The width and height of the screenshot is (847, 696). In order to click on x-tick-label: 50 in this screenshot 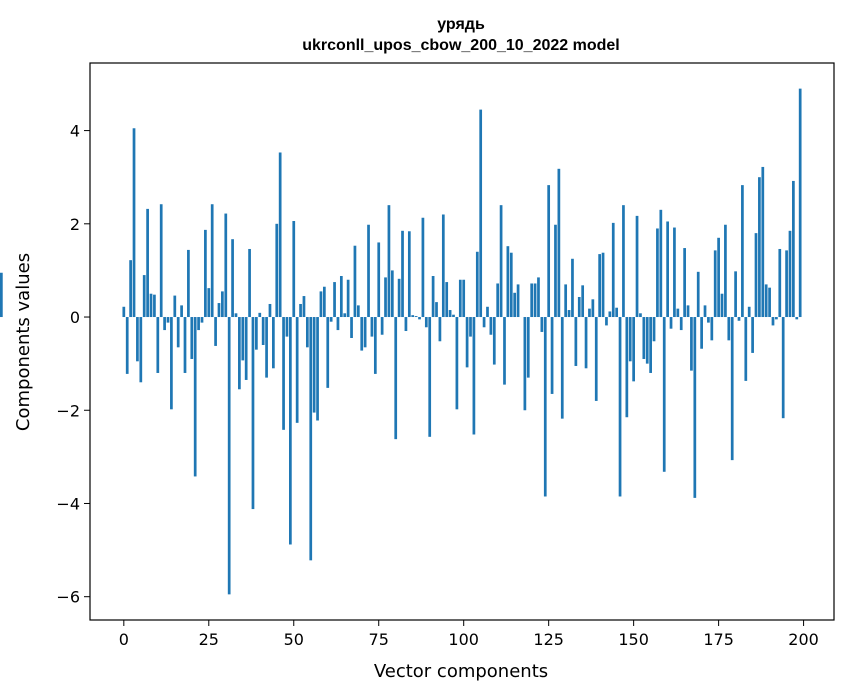, I will do `click(294, 639)`.